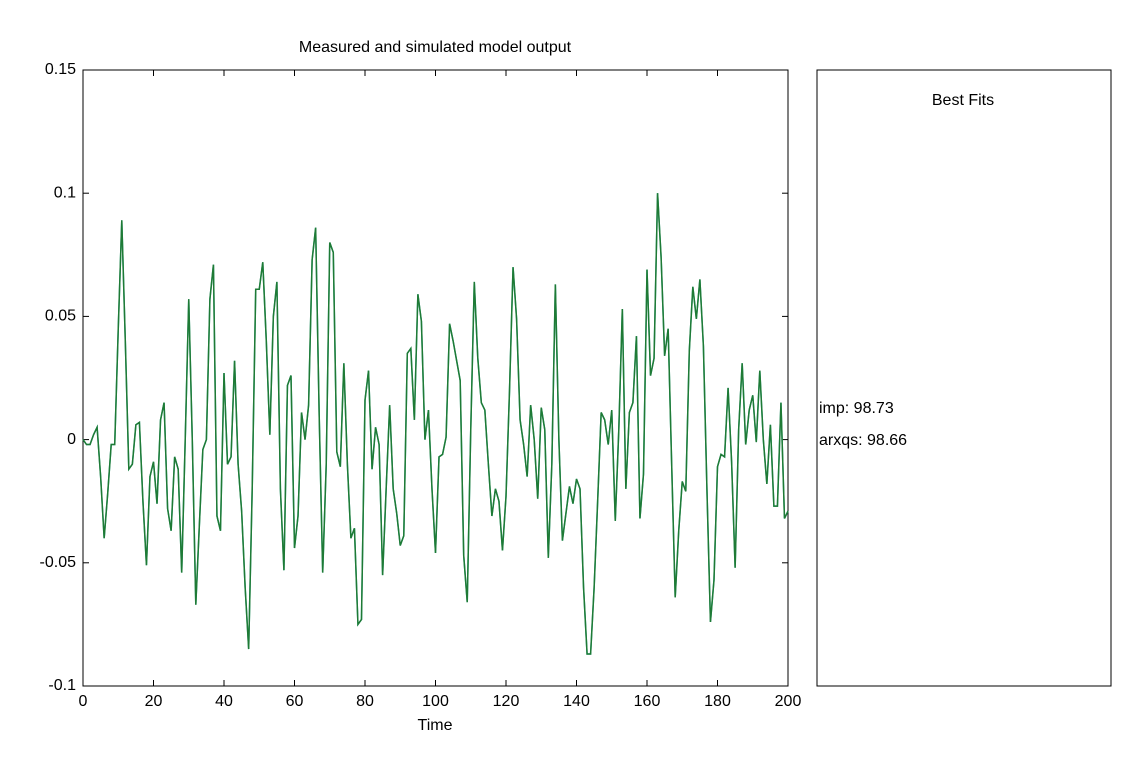 This screenshot has height=759, width=1126. I want to click on x-tick-label: 180, so click(717, 701).